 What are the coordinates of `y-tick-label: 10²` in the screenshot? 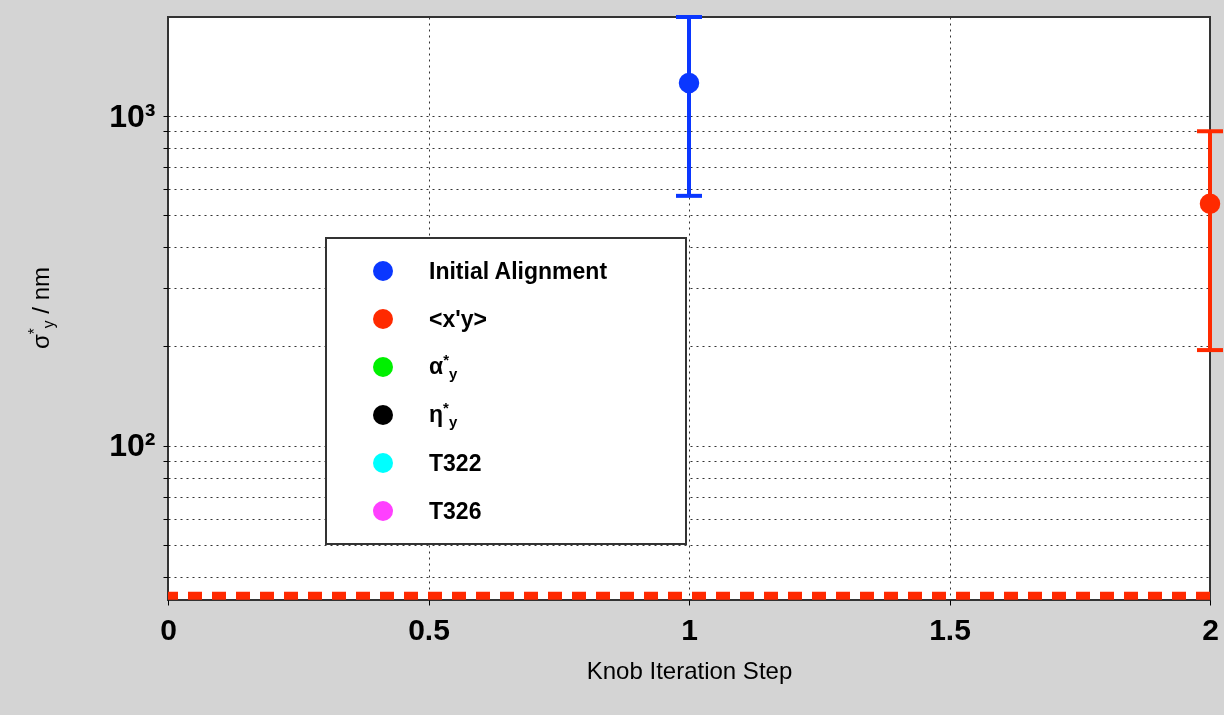 It's located at (132, 445).